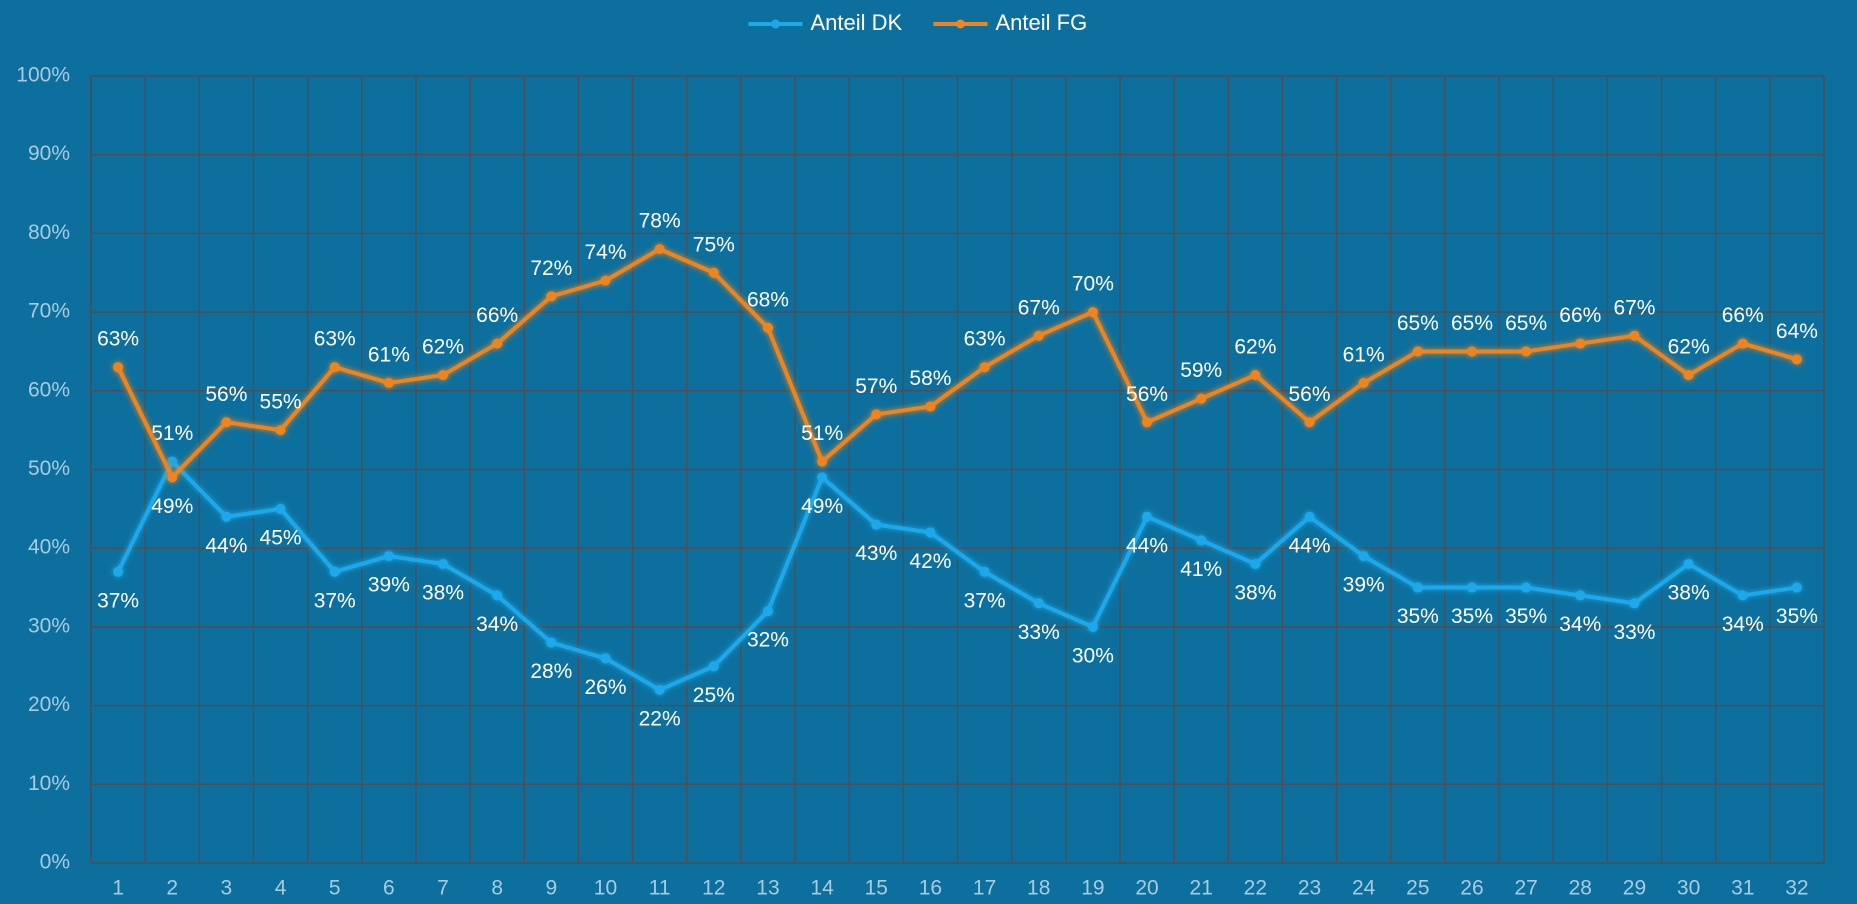 This screenshot has width=1857, height=904. What do you see at coordinates (1743, 315) in the screenshot?
I see `data-label: 66%` at bounding box center [1743, 315].